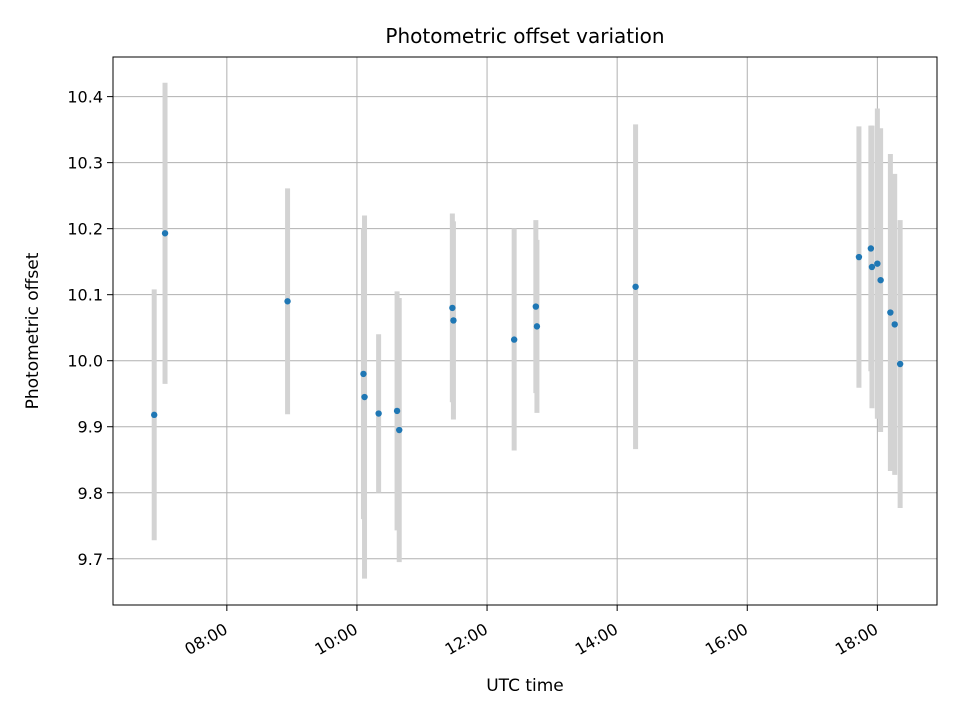 The image size is (960, 720). What do you see at coordinates (90, 493) in the screenshot?
I see `y-tick-label: 9.8` at bounding box center [90, 493].